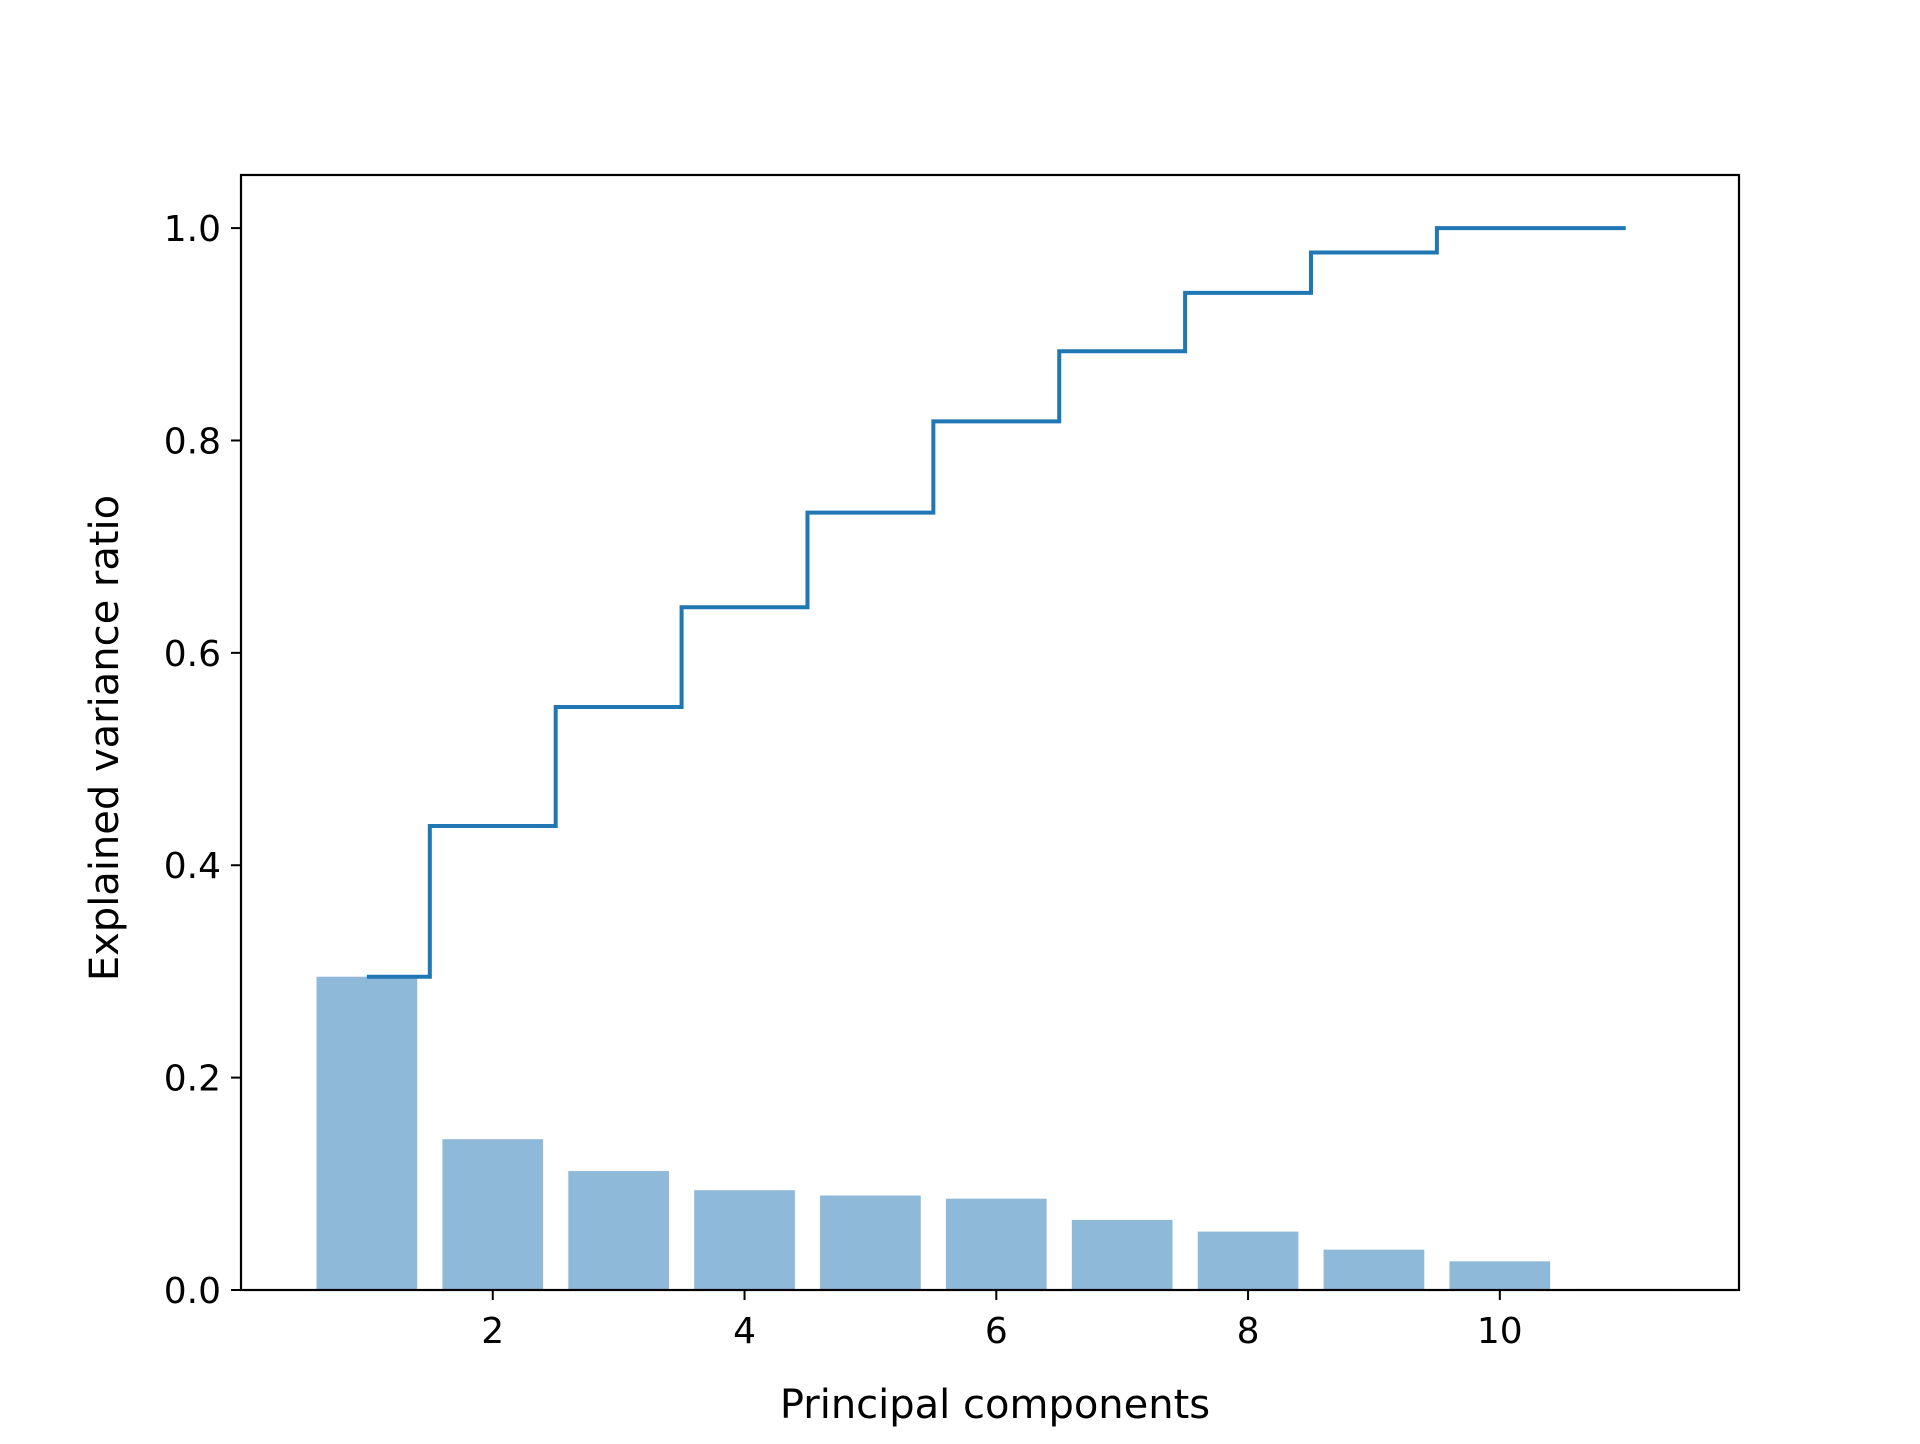 The height and width of the screenshot is (1444, 1920). Describe the element at coordinates (192, 1291) in the screenshot. I see `y-tick-label: 0.0` at that location.